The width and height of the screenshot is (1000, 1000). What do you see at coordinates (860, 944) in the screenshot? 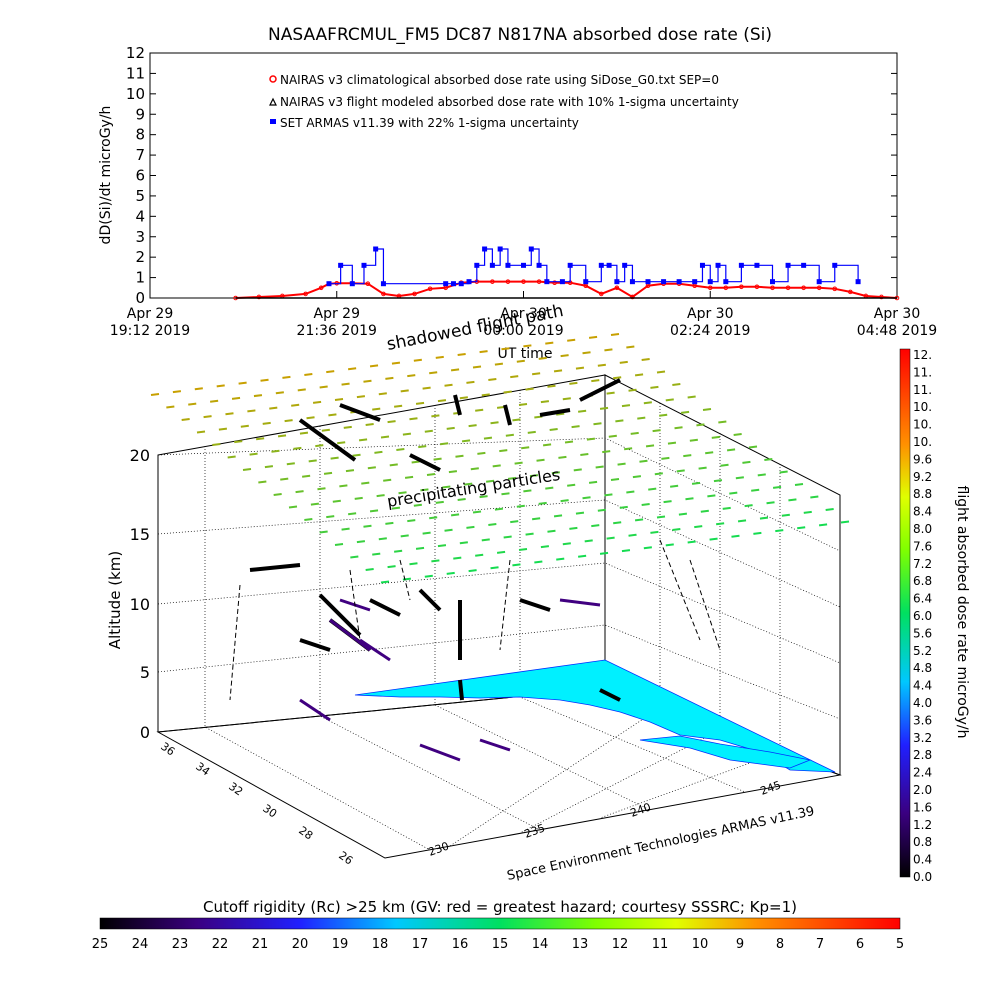
I see `cutoff-bar-tick-label: 6` at bounding box center [860, 944].